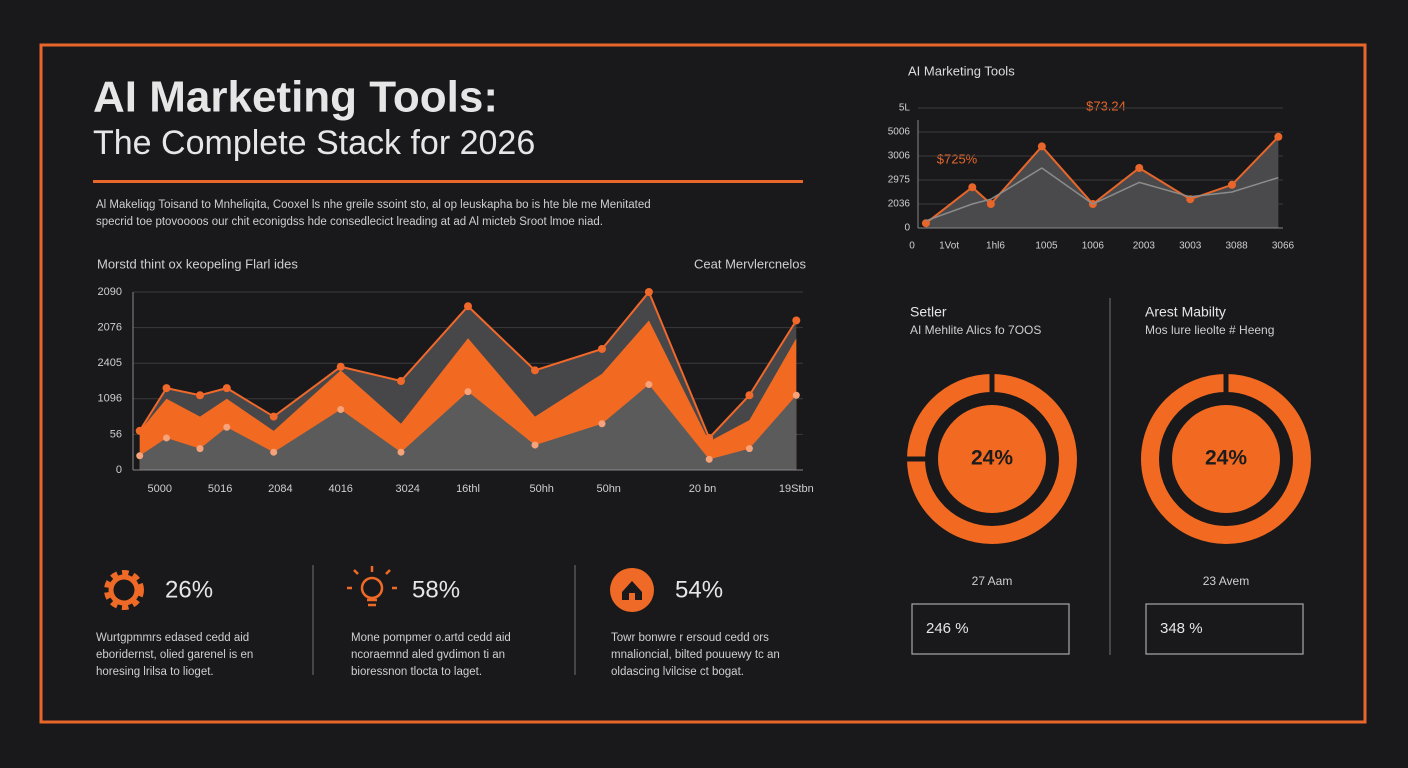 This screenshot has width=1408, height=768. I want to click on x-tick-label: 1005, so click(1046, 246).